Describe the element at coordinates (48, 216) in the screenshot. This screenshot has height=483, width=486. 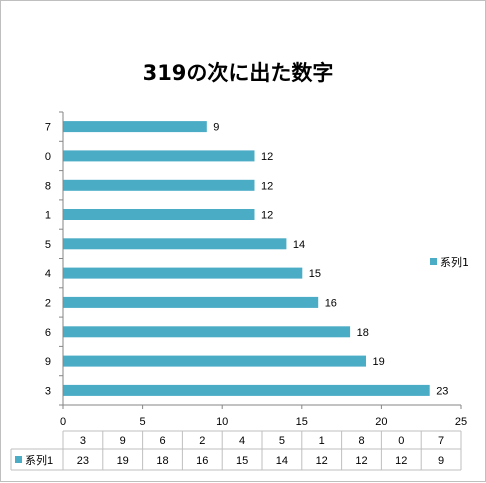
I see `y-category-label: 1` at that location.